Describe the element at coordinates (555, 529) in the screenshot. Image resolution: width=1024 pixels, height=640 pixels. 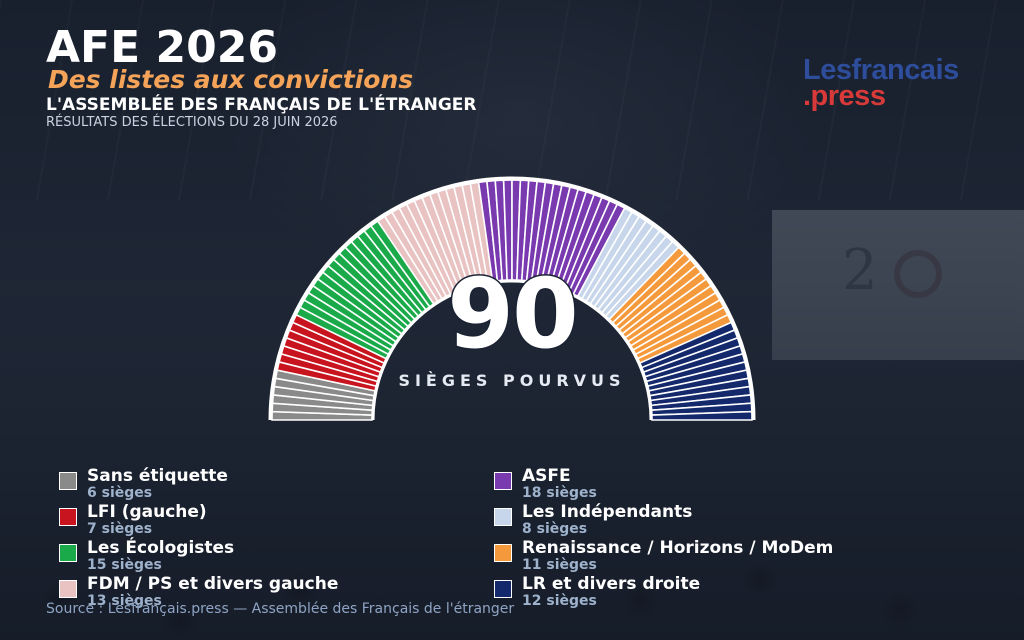
I see `legend-seat-count: 8 sièges` at that location.